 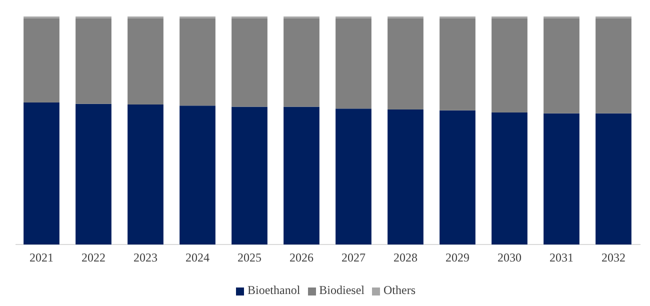 What do you see at coordinates (406, 257) in the screenshot?
I see `x-tick-label: 2028` at bounding box center [406, 257].